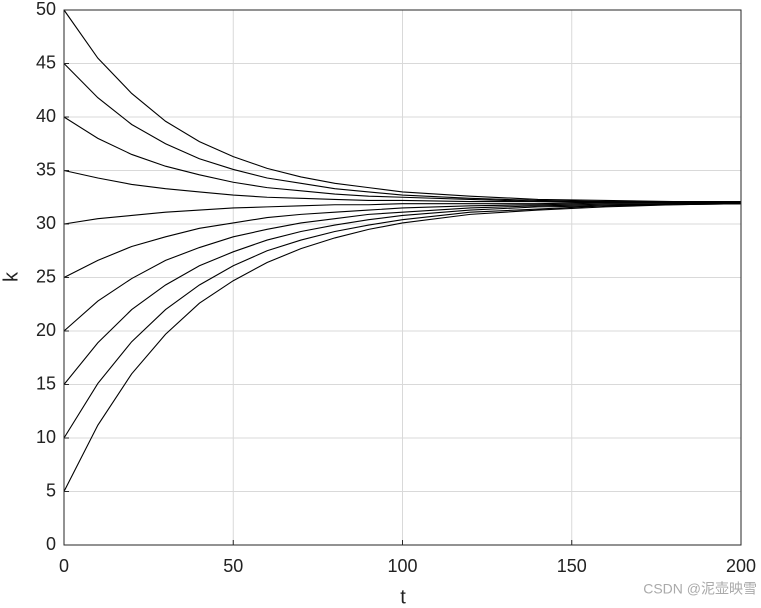 This screenshot has height=608, width=761. I want to click on watermark: CSDN @泥壶映雪, so click(700, 589).